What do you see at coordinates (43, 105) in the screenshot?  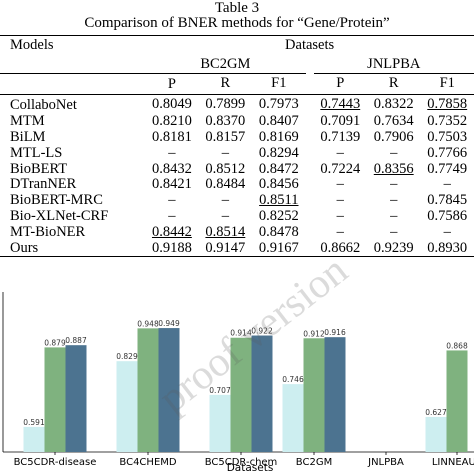 I see `model-name: CollaboNet` at bounding box center [43, 105].